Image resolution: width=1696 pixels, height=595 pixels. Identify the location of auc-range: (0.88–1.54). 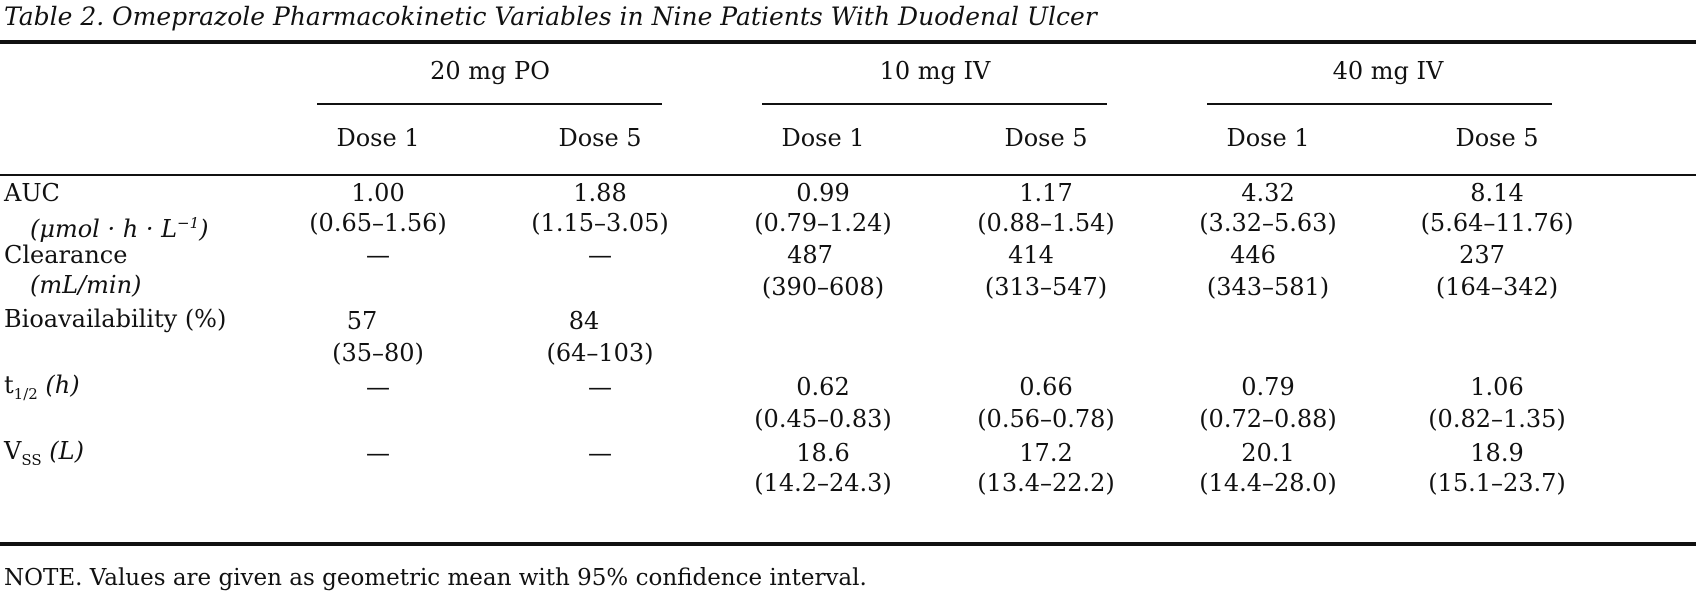
(1046, 223).